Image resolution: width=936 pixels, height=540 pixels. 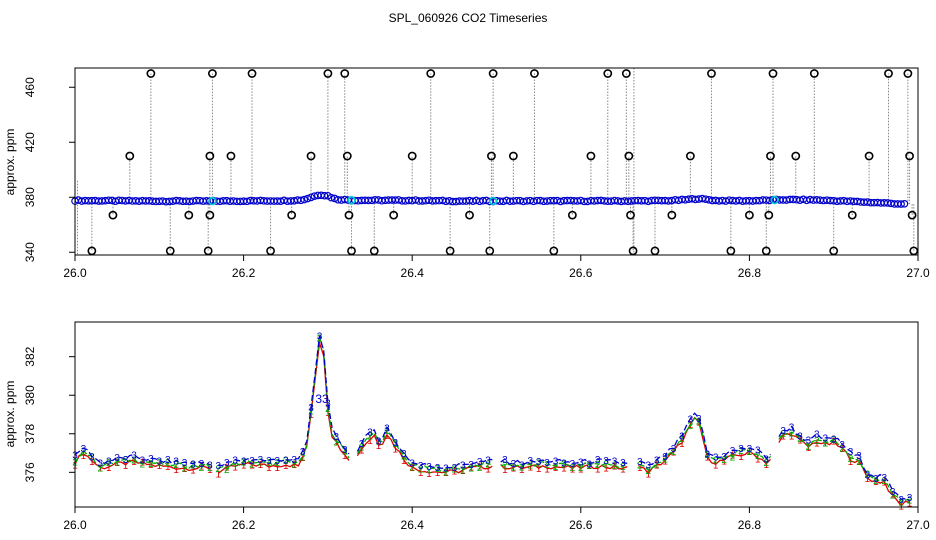 I want to click on figure-title: SPL_060926 CO2 Timeseries, so click(x=468, y=18).